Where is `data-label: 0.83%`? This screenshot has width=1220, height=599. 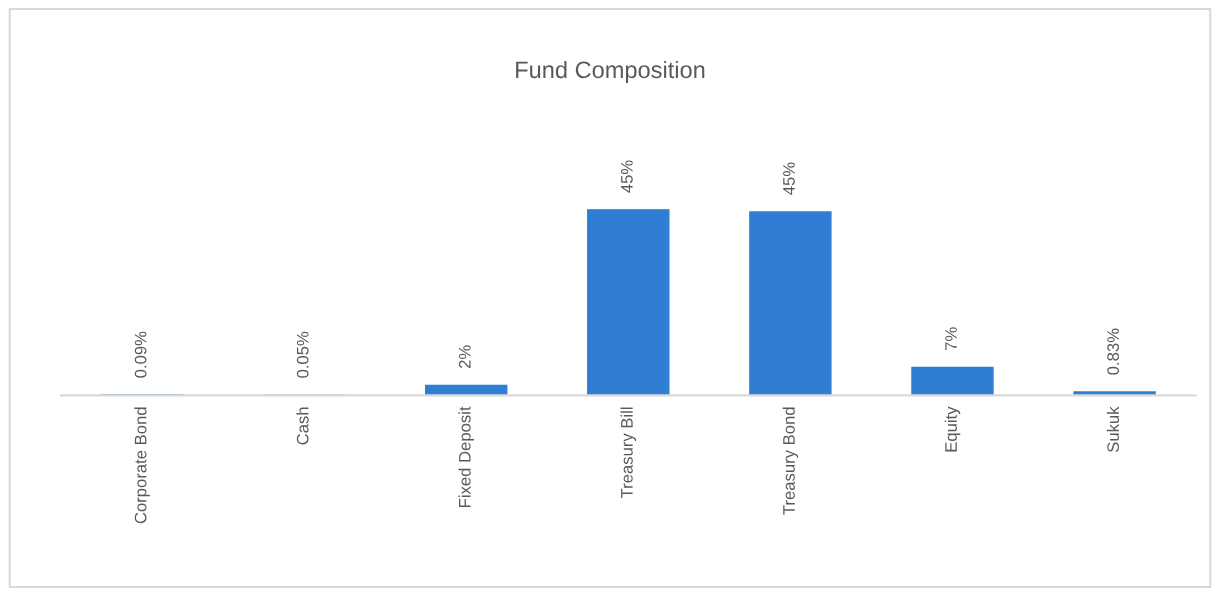 data-label: 0.83% is located at coordinates (1113, 351).